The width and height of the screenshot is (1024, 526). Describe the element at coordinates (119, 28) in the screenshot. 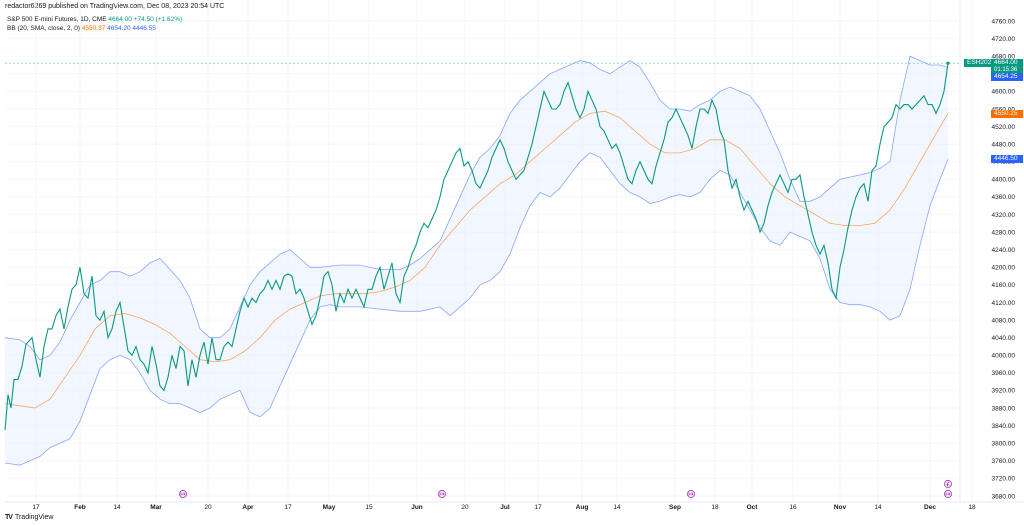

I see `bb-upper-value: 4654.20` at that location.